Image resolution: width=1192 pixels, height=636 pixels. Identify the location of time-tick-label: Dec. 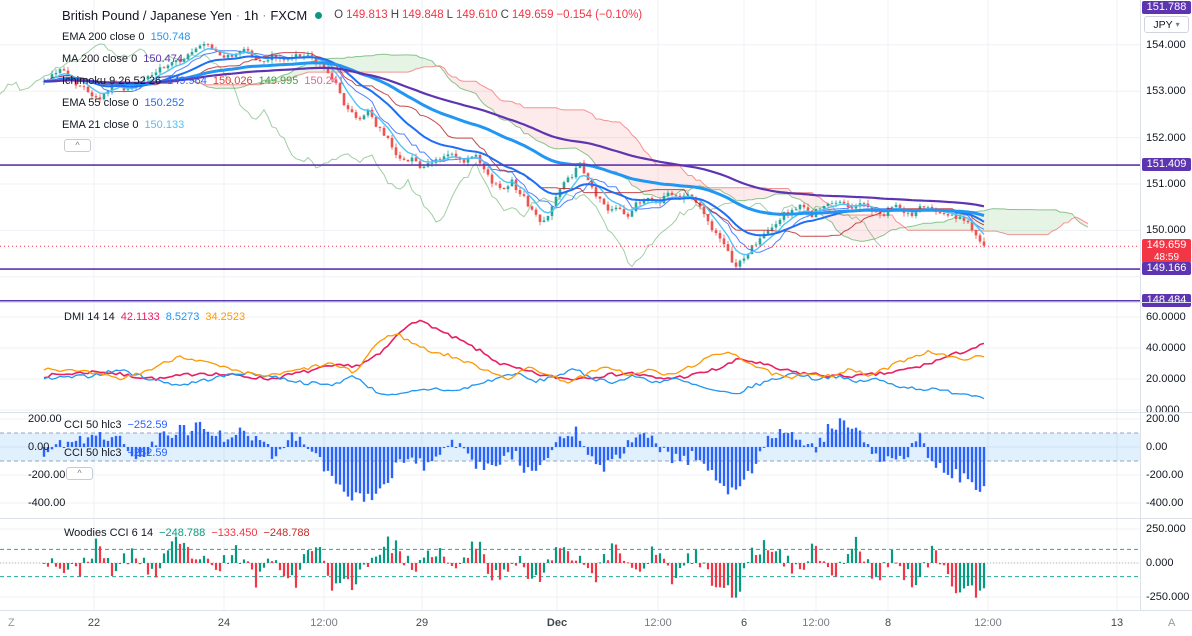
(557, 623).